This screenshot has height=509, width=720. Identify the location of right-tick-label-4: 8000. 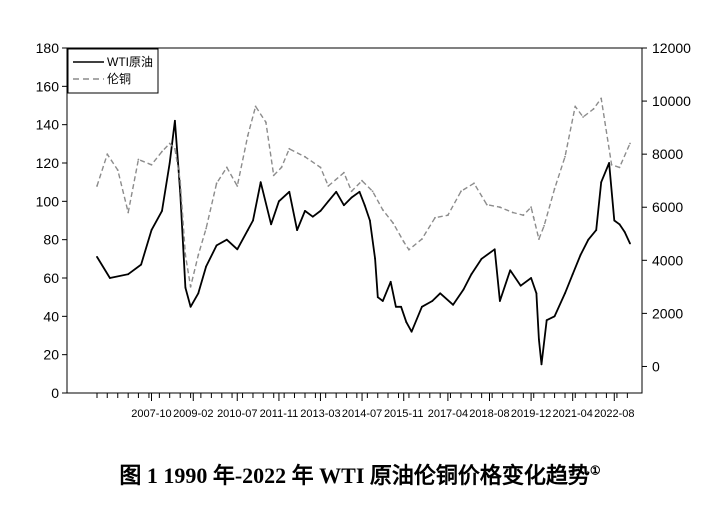
(667, 154).